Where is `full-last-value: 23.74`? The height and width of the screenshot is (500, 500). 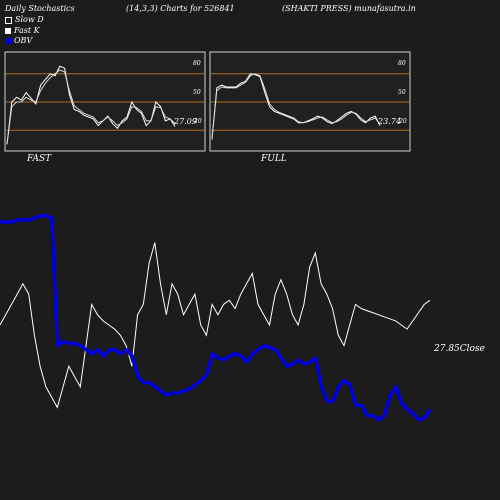 full-last-value: 23.74 is located at coordinates (389, 121).